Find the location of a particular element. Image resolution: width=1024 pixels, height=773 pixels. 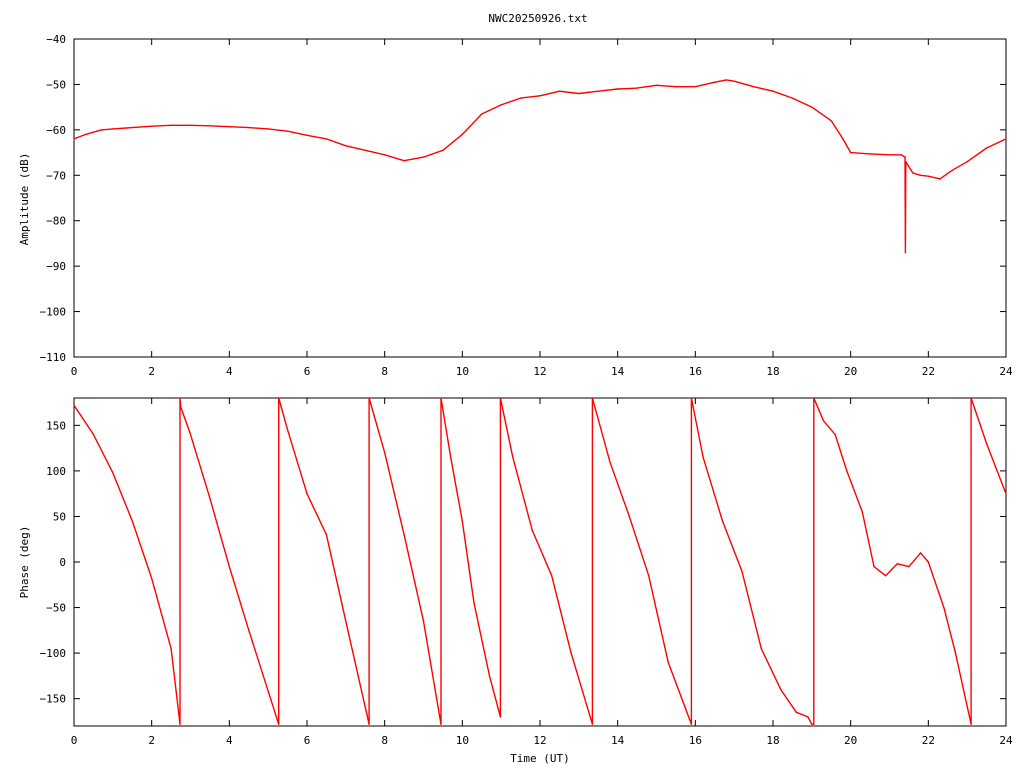

amplitude-x-tick-label: 24 is located at coordinates (1006, 371).